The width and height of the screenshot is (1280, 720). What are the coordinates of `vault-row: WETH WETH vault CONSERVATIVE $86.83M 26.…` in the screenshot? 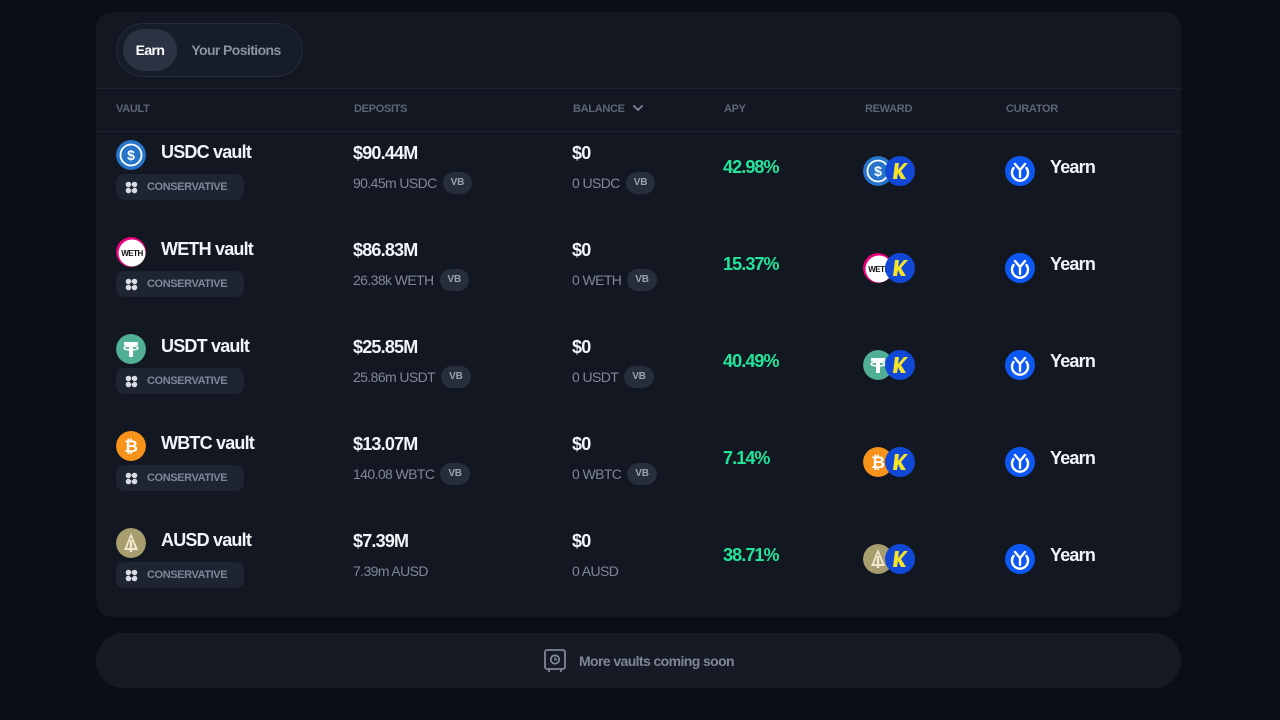 It's located at (638, 277).